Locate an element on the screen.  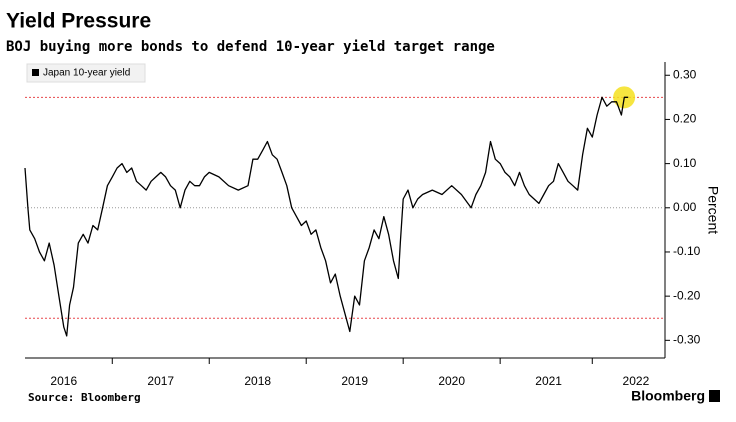
chart-title: Yield Pressure is located at coordinates (78, 21).